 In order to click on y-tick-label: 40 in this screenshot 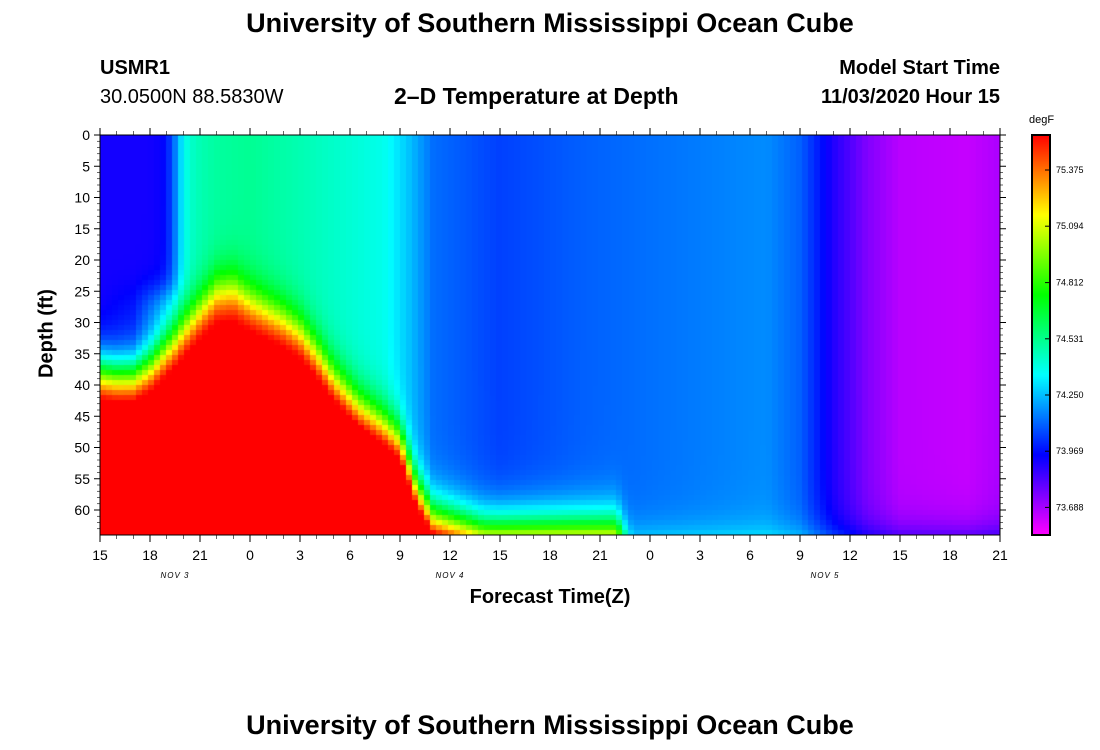, I will do `click(82, 385)`.